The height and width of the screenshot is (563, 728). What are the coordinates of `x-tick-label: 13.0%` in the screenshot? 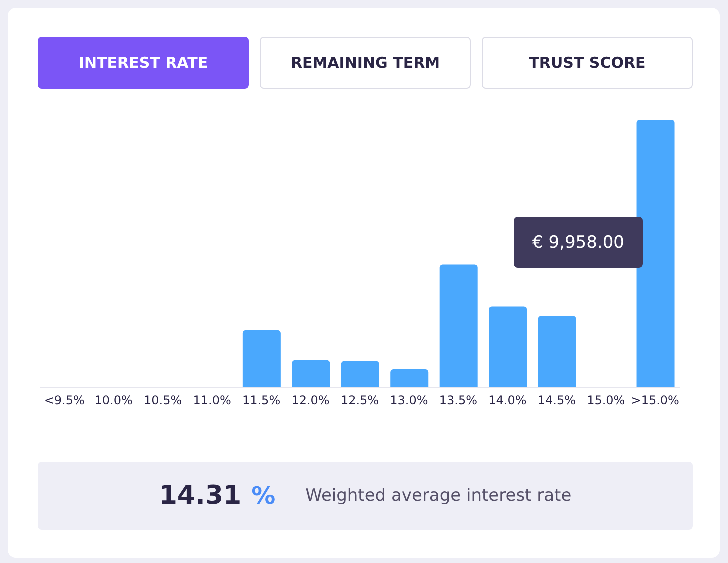 It's located at (409, 401).